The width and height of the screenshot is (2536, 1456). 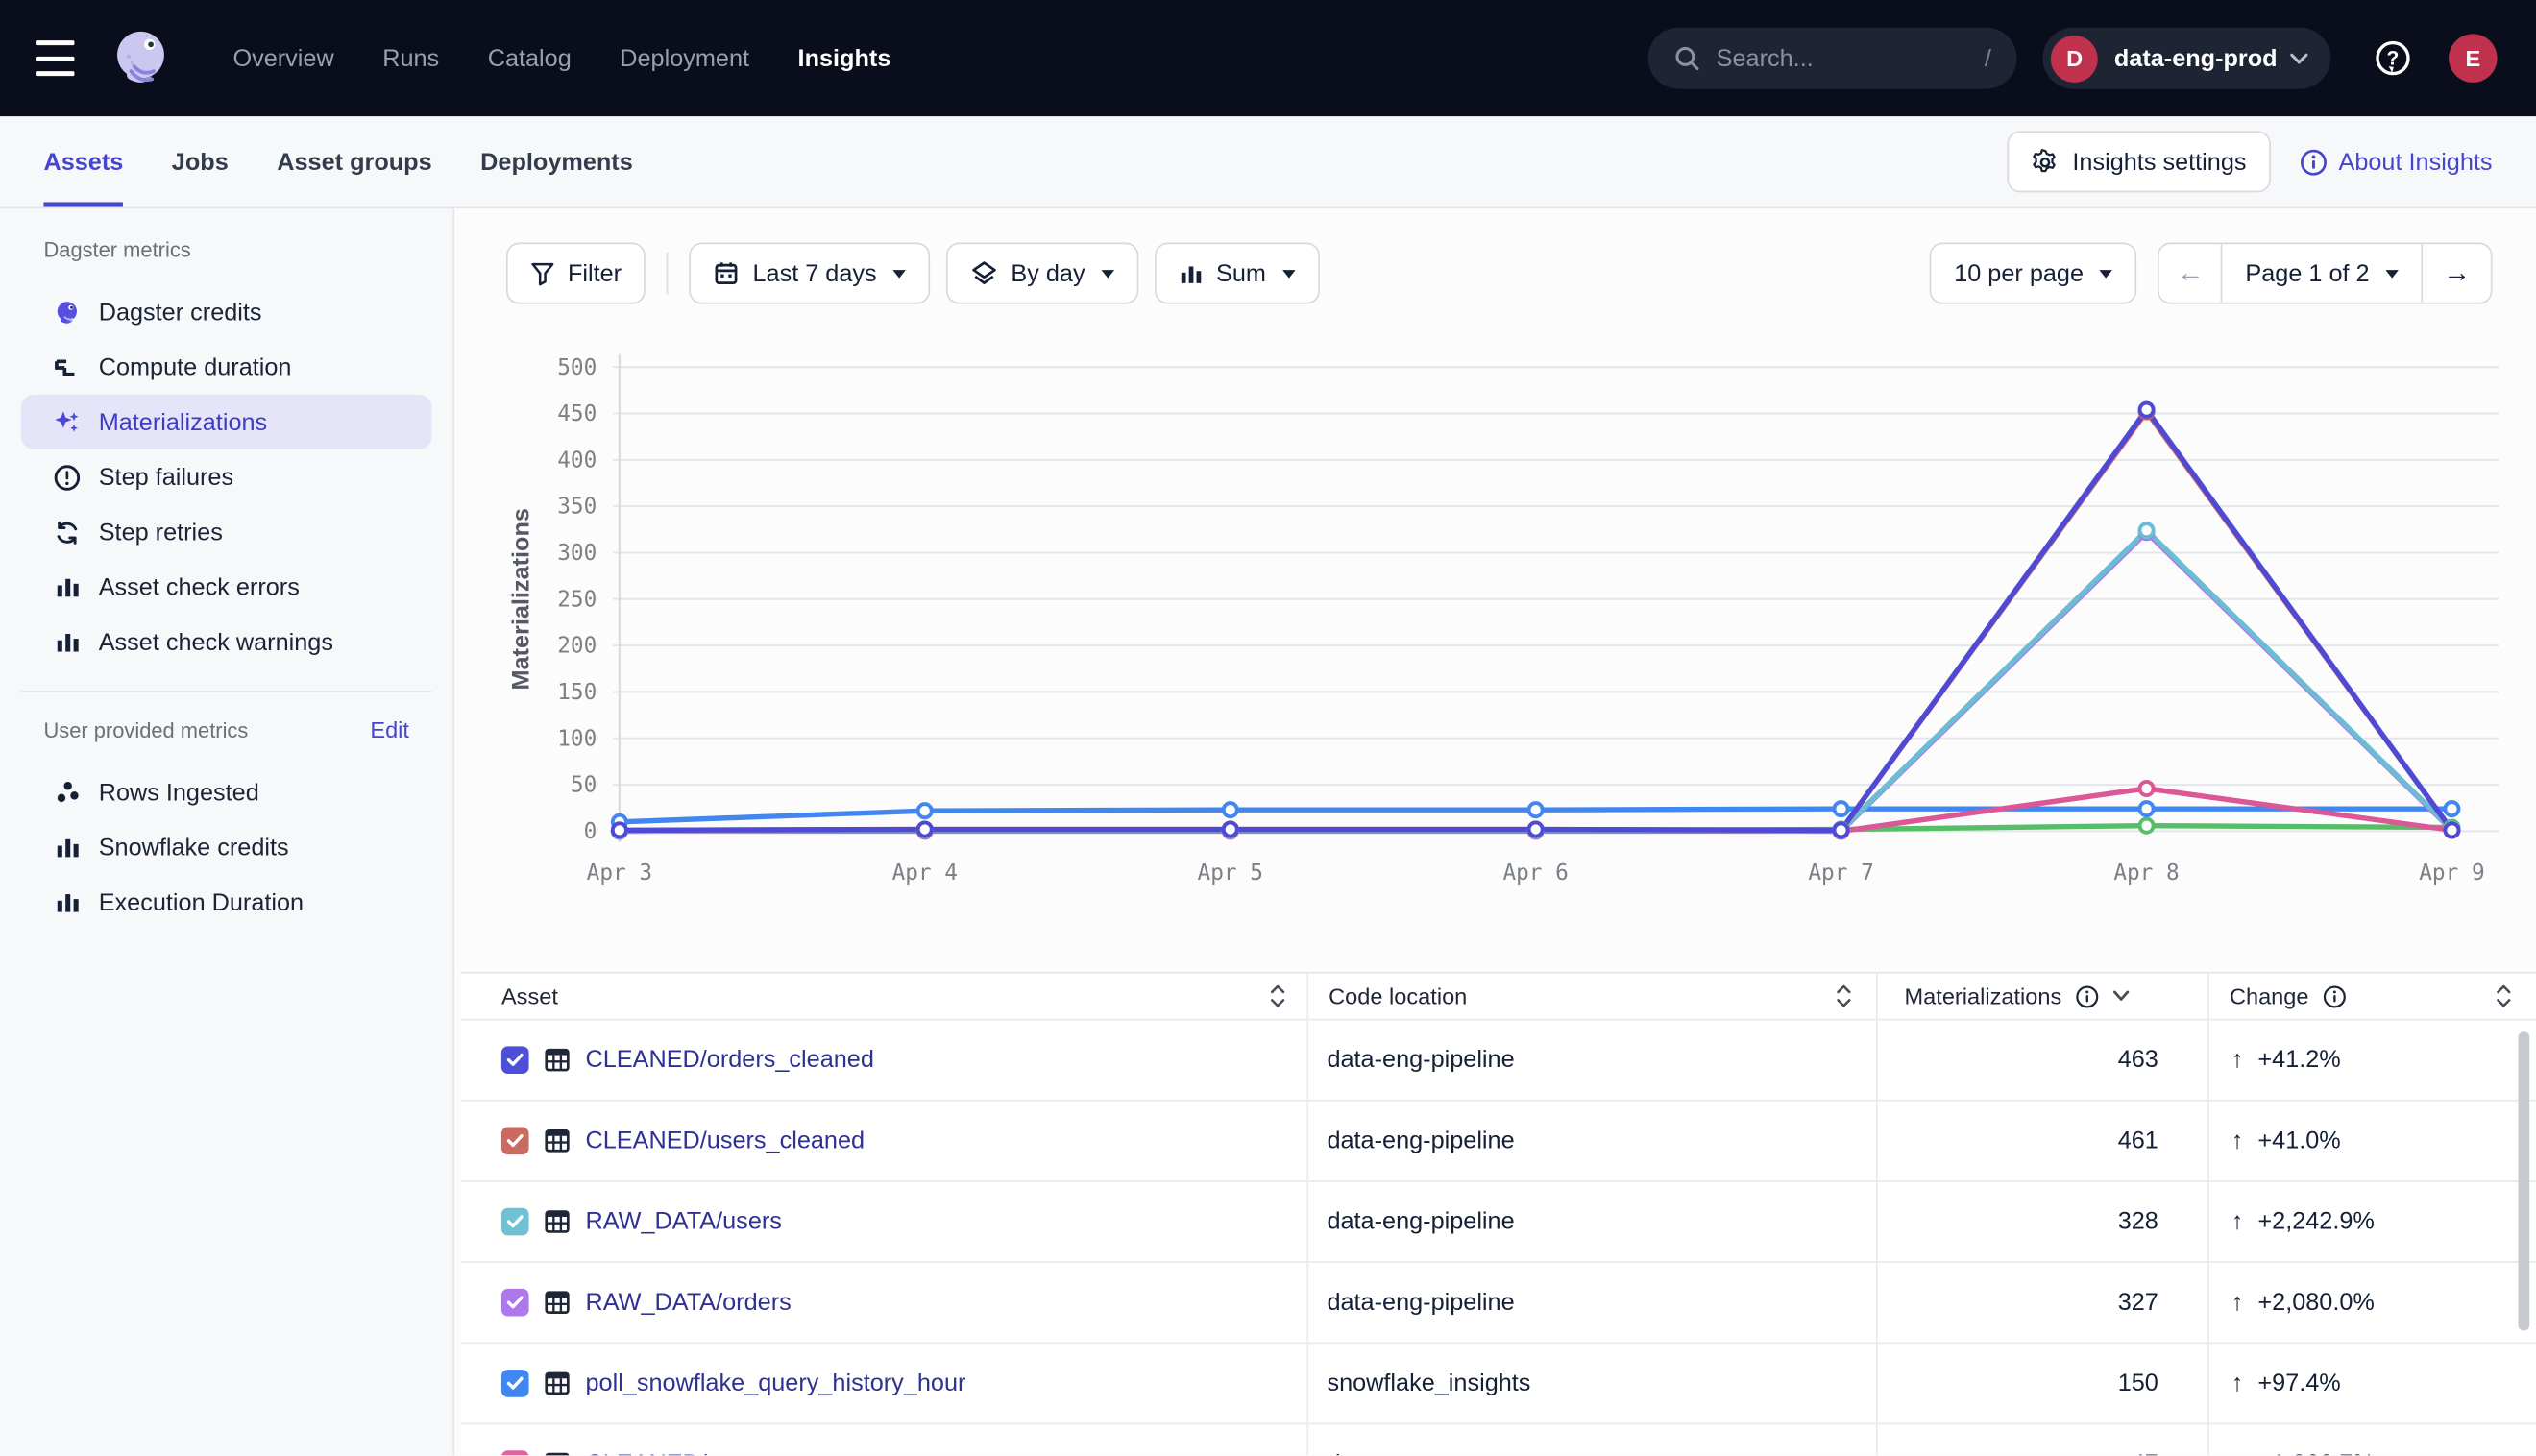 I want to click on bar-chart-icon, so click(x=1191, y=274).